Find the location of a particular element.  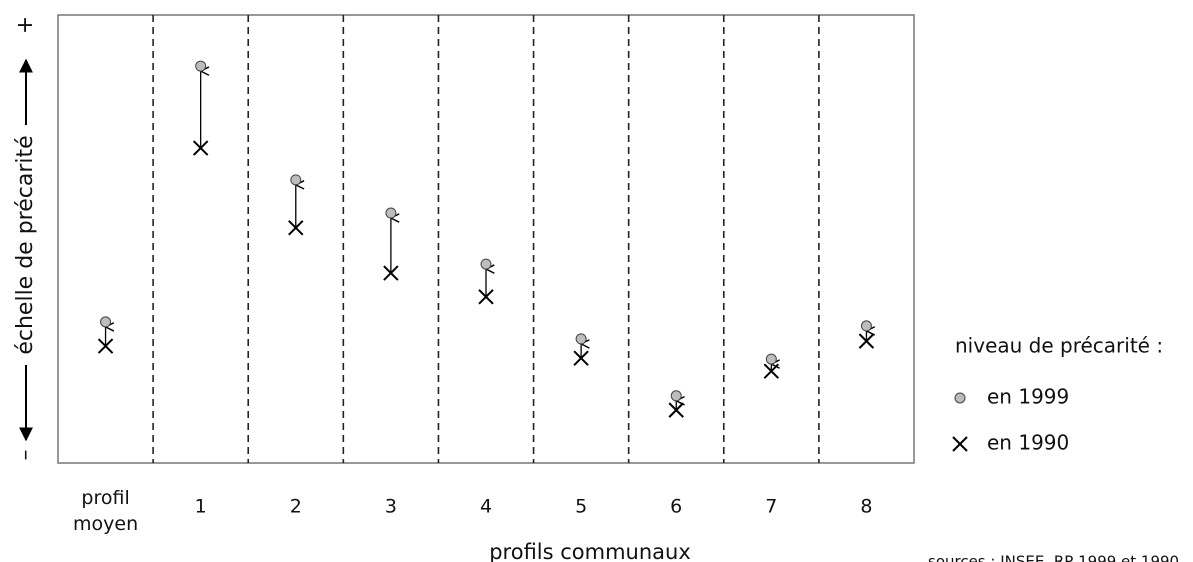

x-tick-label: 2 is located at coordinates (296, 507).